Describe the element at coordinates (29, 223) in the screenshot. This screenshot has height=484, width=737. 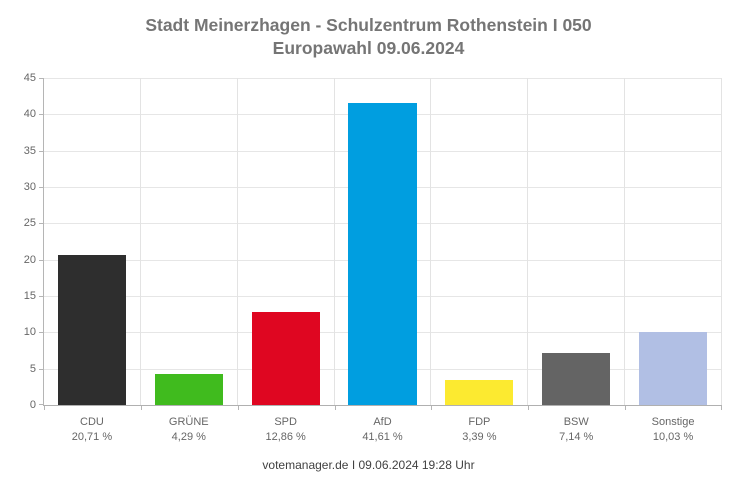
I see `y-axis-tick-label: 25` at that location.